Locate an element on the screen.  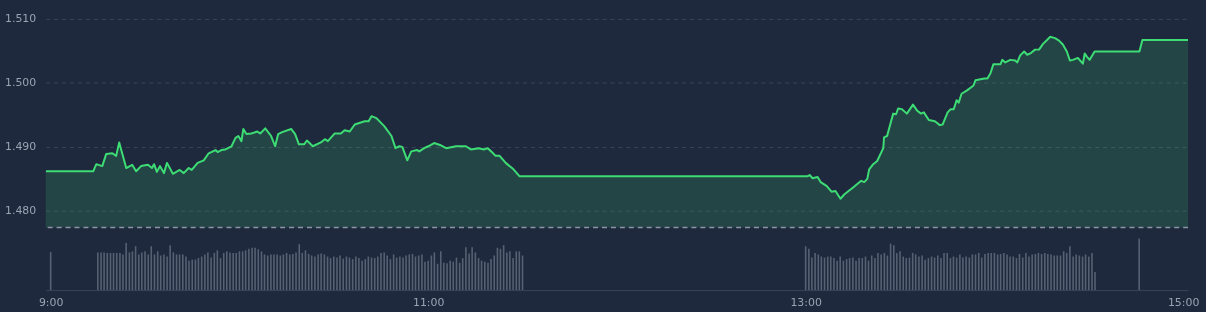
y-tick-label: 1.490 is located at coordinates (21, 147).